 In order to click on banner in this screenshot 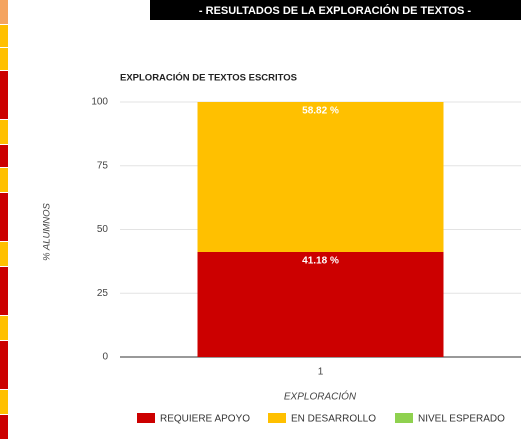, I will do `click(335, 10)`.